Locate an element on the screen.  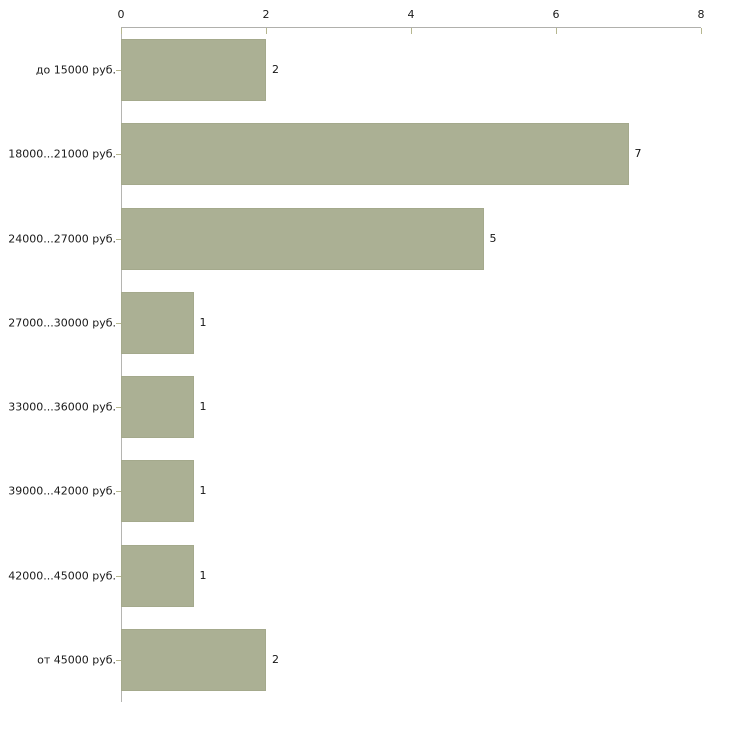
category-label: 27000...30000 руб. is located at coordinates (62, 323).